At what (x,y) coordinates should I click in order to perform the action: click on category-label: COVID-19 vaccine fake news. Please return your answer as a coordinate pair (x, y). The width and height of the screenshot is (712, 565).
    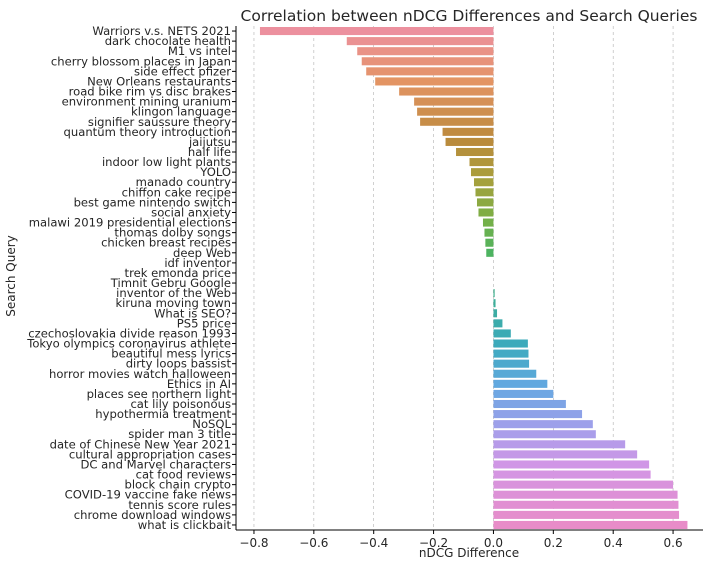
    Looking at the image, I should click on (148, 495).